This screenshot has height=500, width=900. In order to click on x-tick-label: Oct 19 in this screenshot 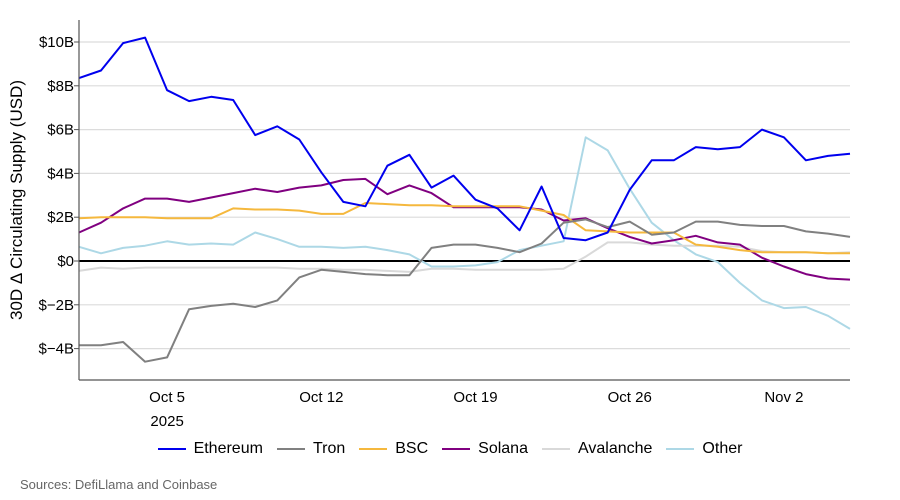, I will do `click(475, 397)`.